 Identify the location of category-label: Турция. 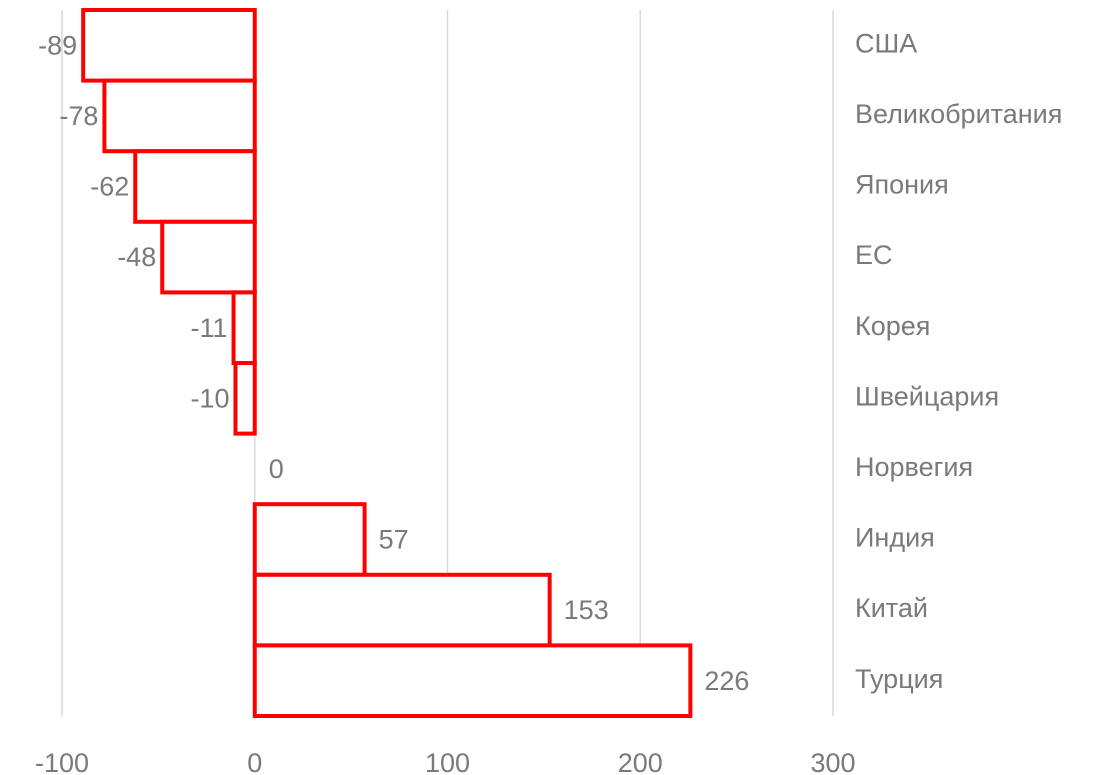
(899, 679).